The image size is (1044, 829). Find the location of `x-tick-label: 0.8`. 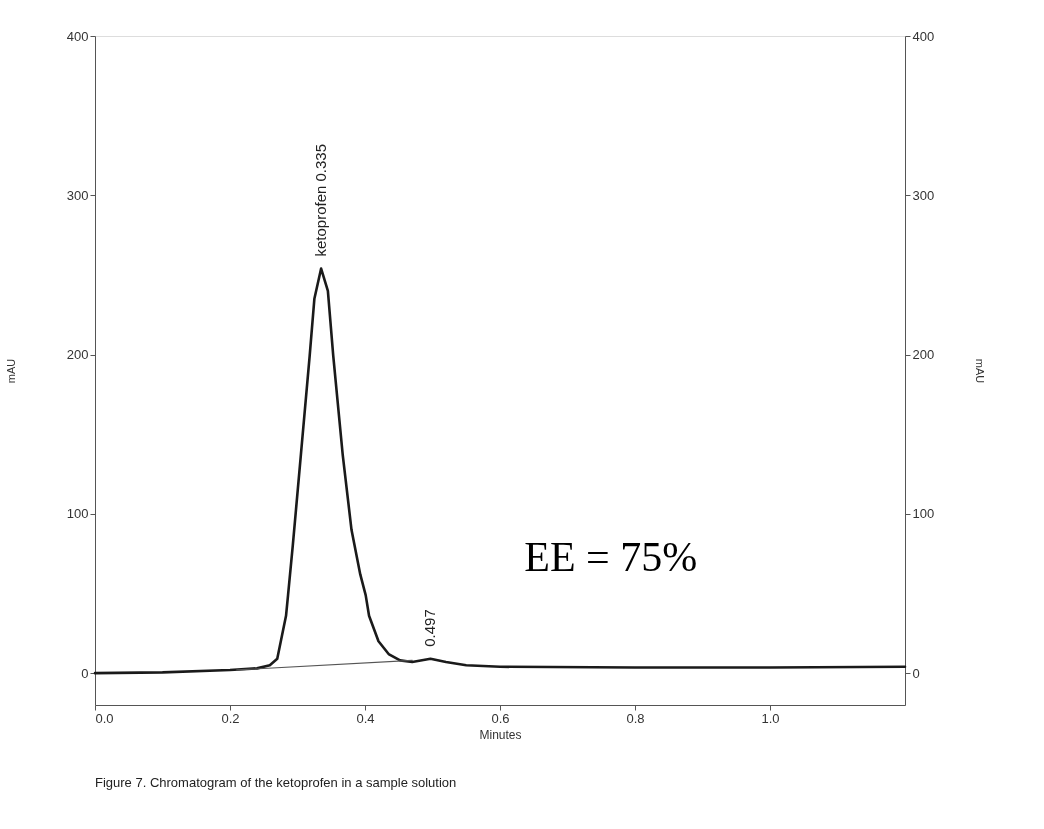

x-tick-label: 0.8 is located at coordinates (635, 718).